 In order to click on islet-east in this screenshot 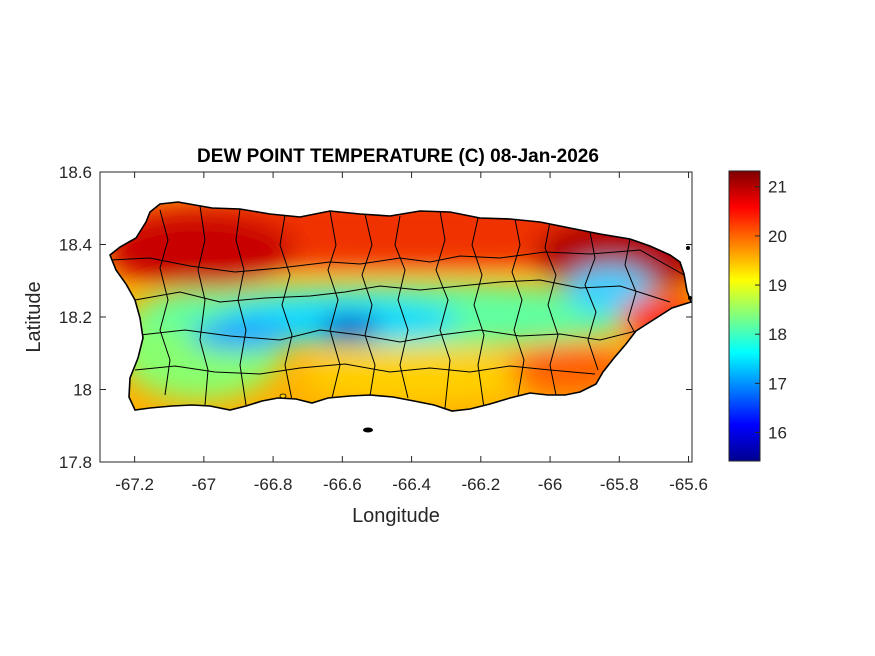, I will do `click(690, 298)`.